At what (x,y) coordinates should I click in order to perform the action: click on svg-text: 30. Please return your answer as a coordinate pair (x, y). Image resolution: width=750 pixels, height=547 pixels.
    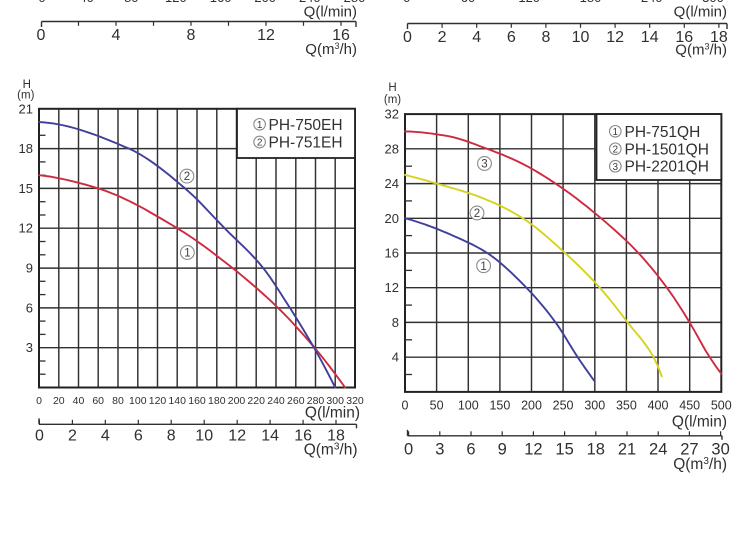
    Looking at the image, I should click on (720, 450).